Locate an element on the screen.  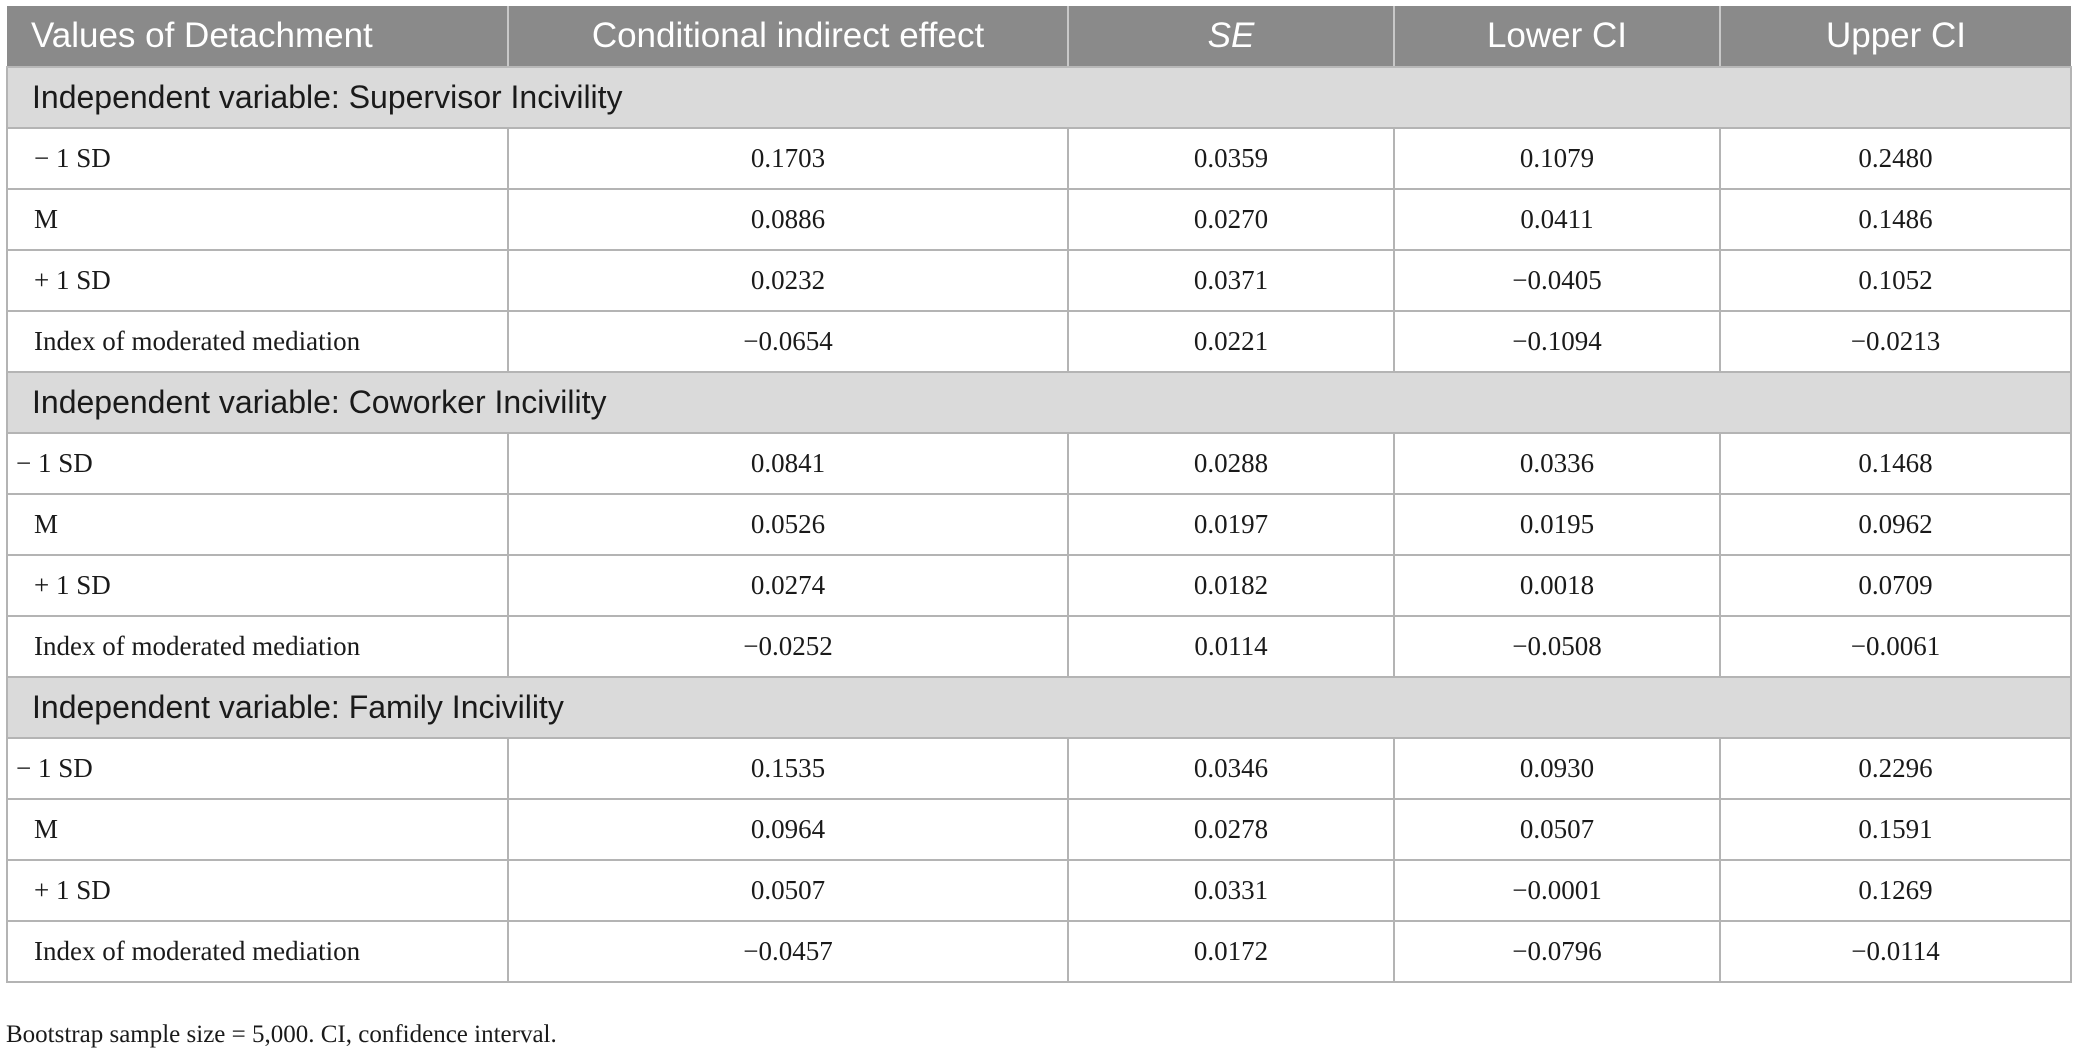
cell-se: 0.0114 is located at coordinates (1231, 646).